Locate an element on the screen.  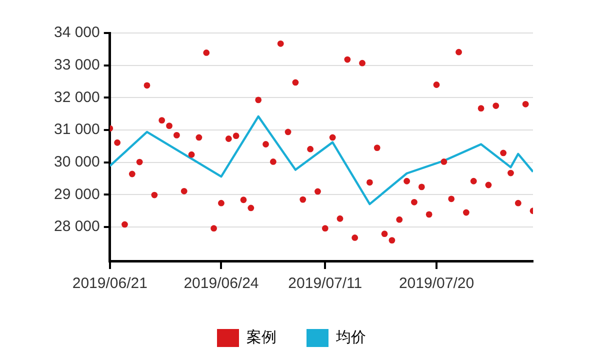
y-tick-label: 29 000 is located at coordinates (77, 194).